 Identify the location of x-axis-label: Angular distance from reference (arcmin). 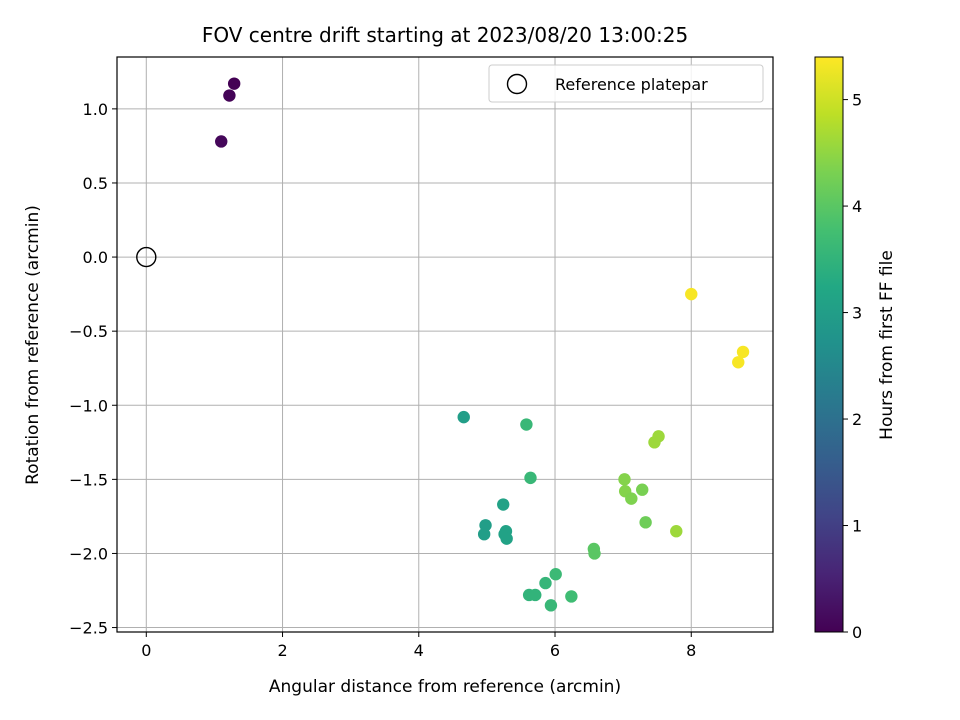
(445, 687).